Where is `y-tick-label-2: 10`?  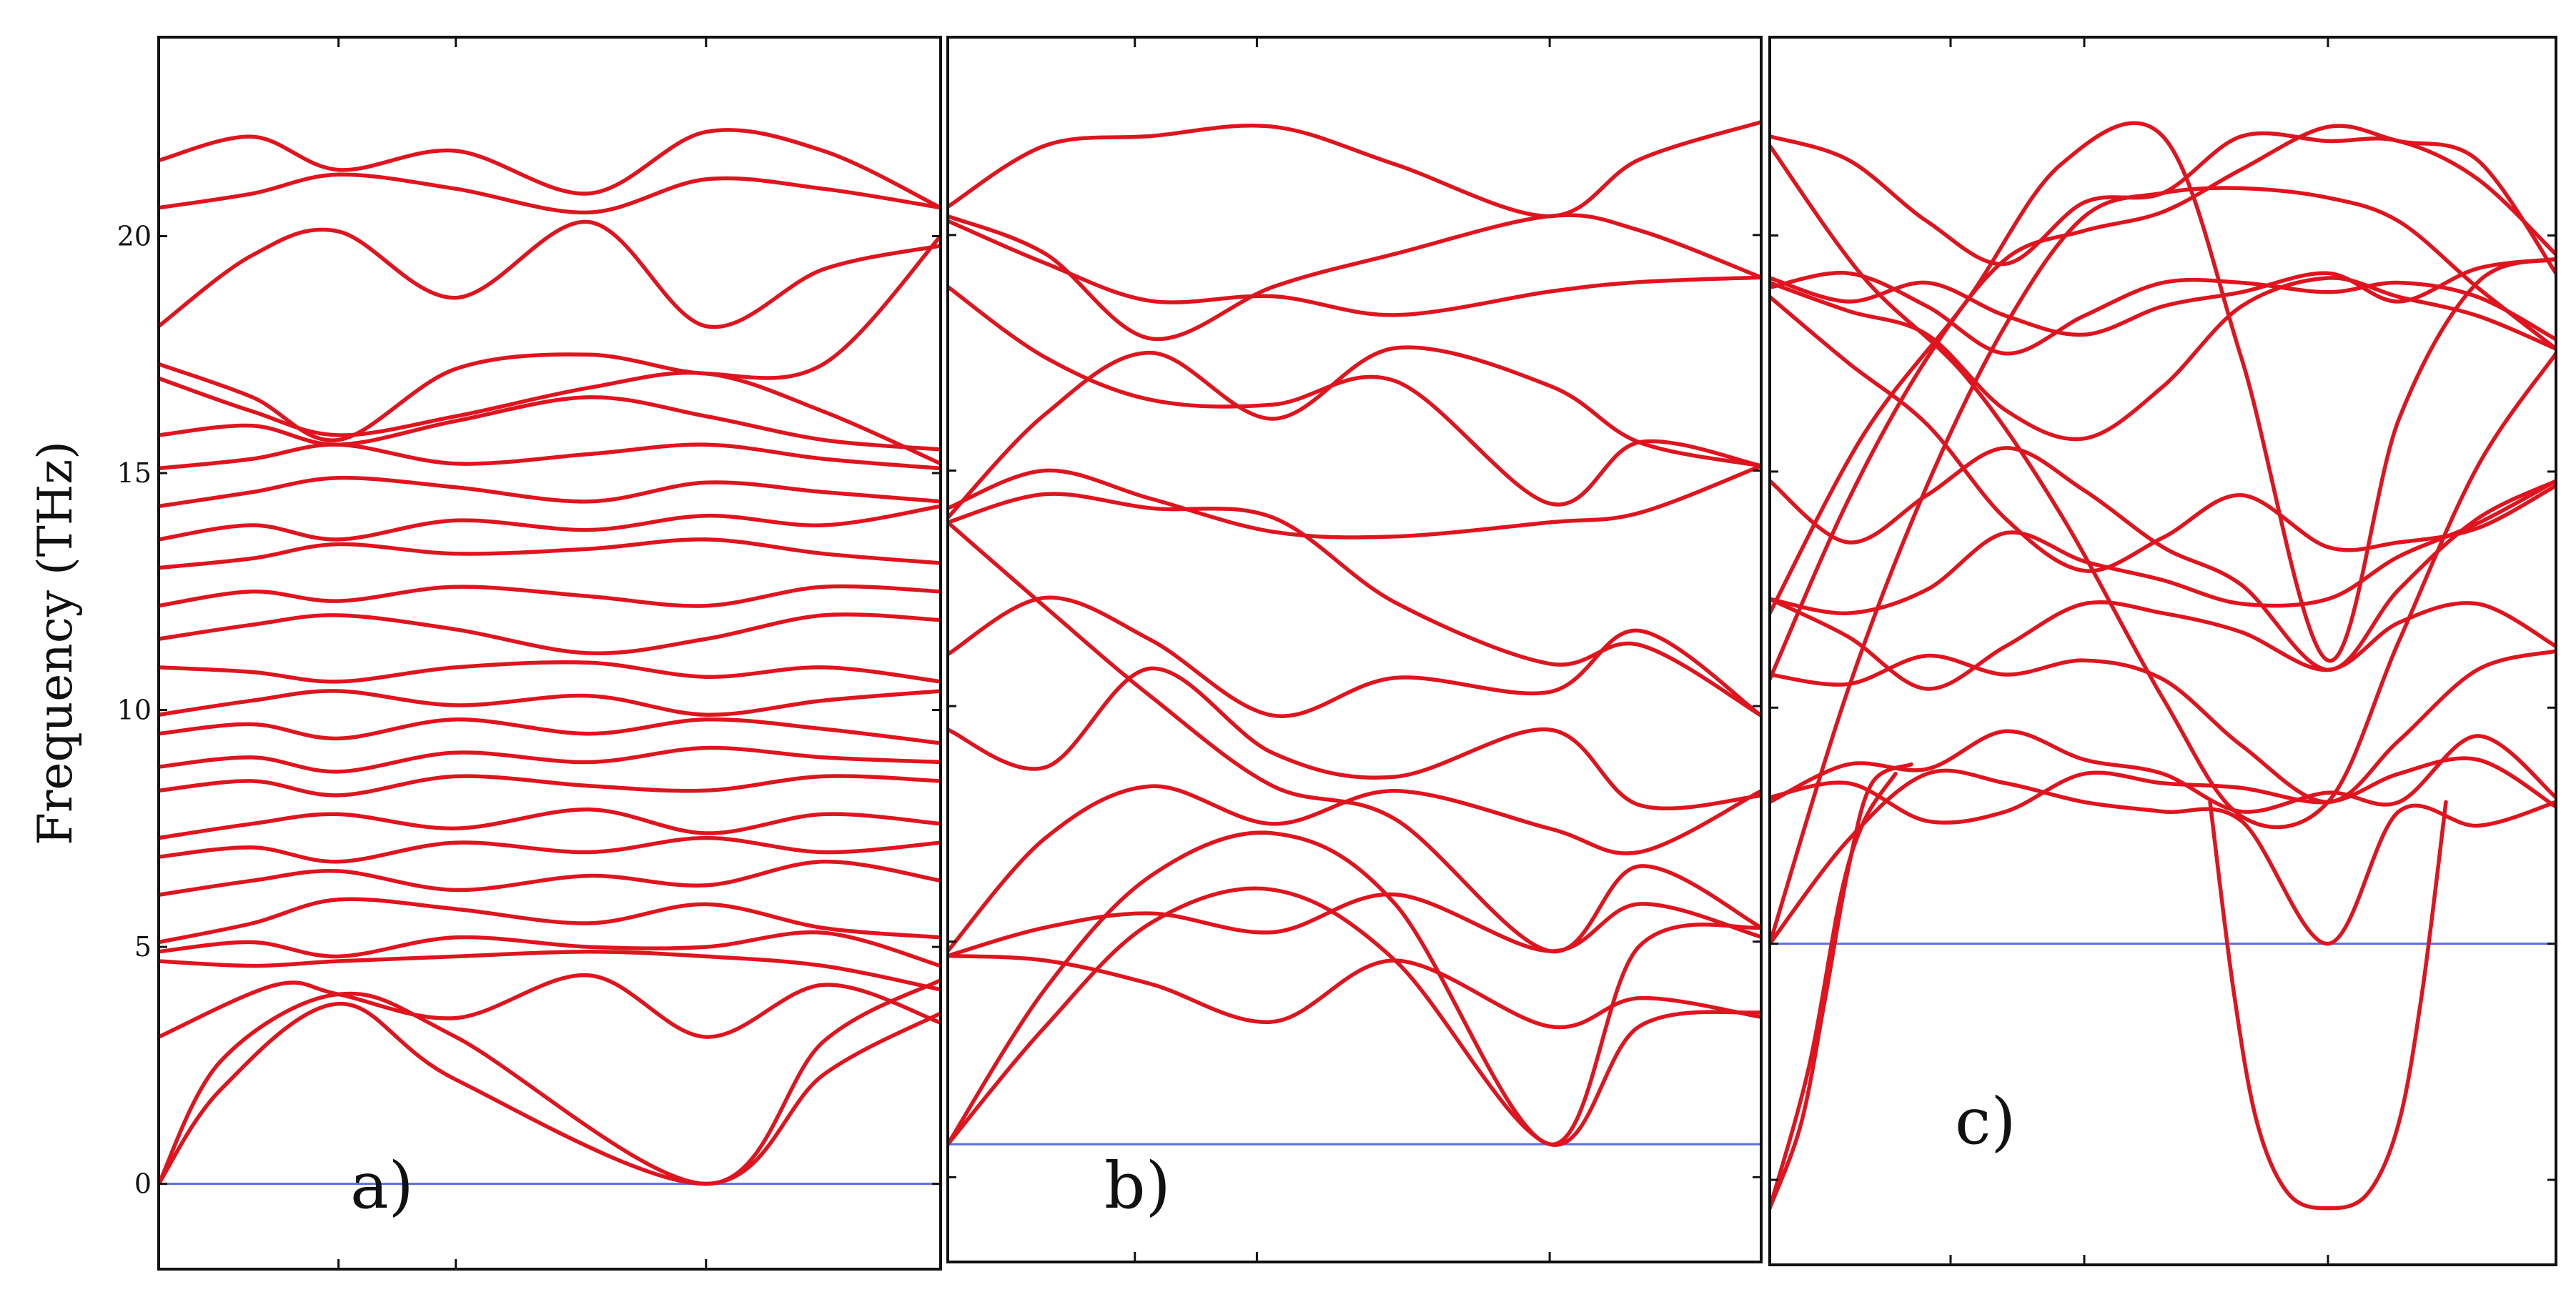 y-tick-label-2: 10 is located at coordinates (135, 710).